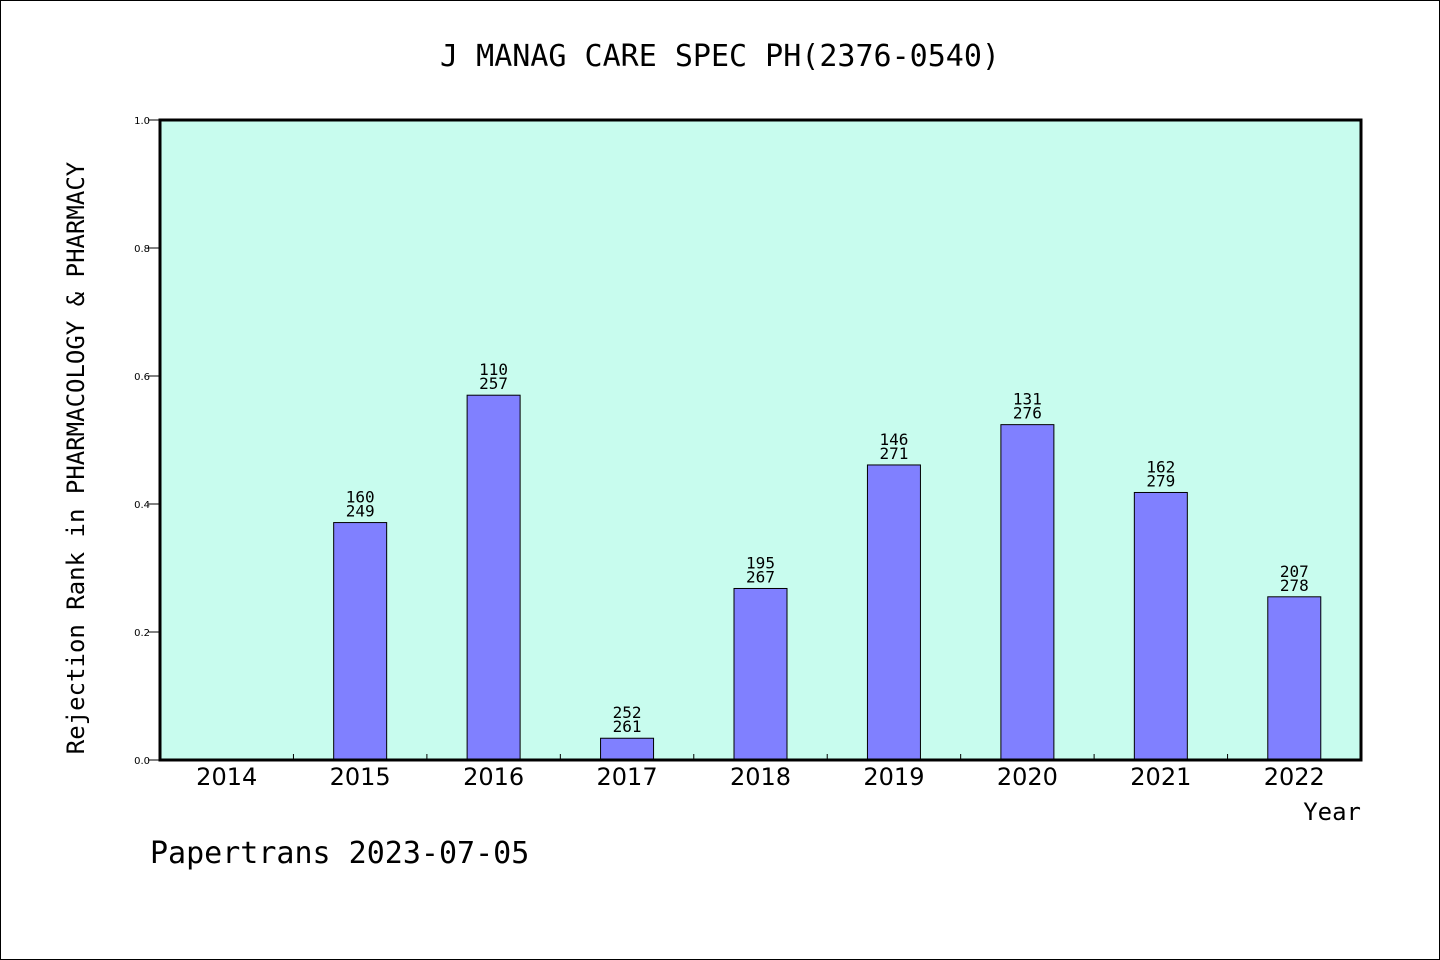  I want to click on chart-title: J MANAG CARE SPEC PH(2376-0540), so click(720, 56).